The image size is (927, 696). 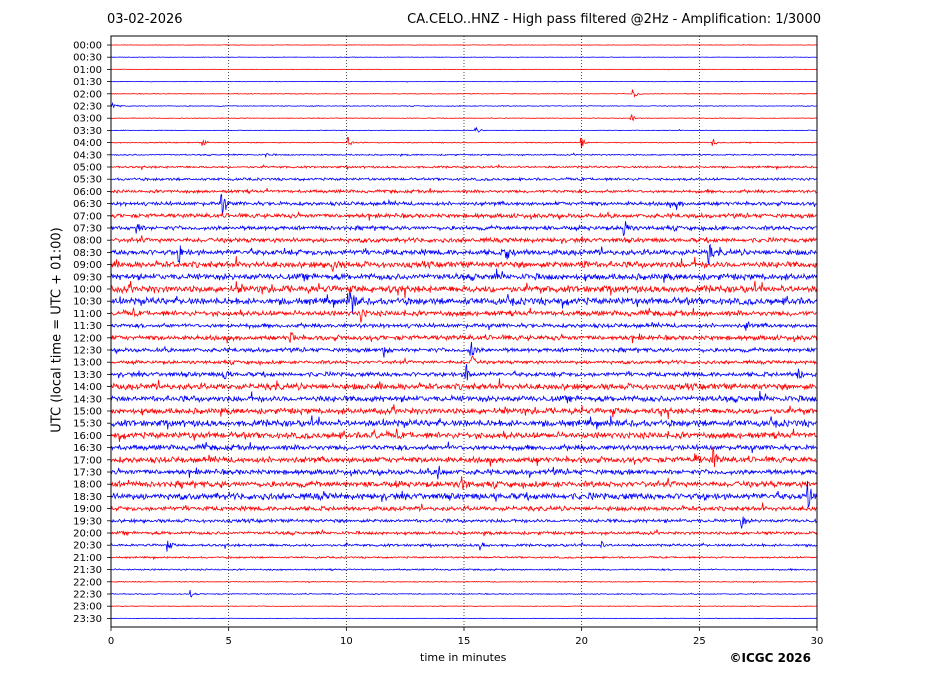 I want to click on x-tick-label: 20, so click(x=581, y=641).